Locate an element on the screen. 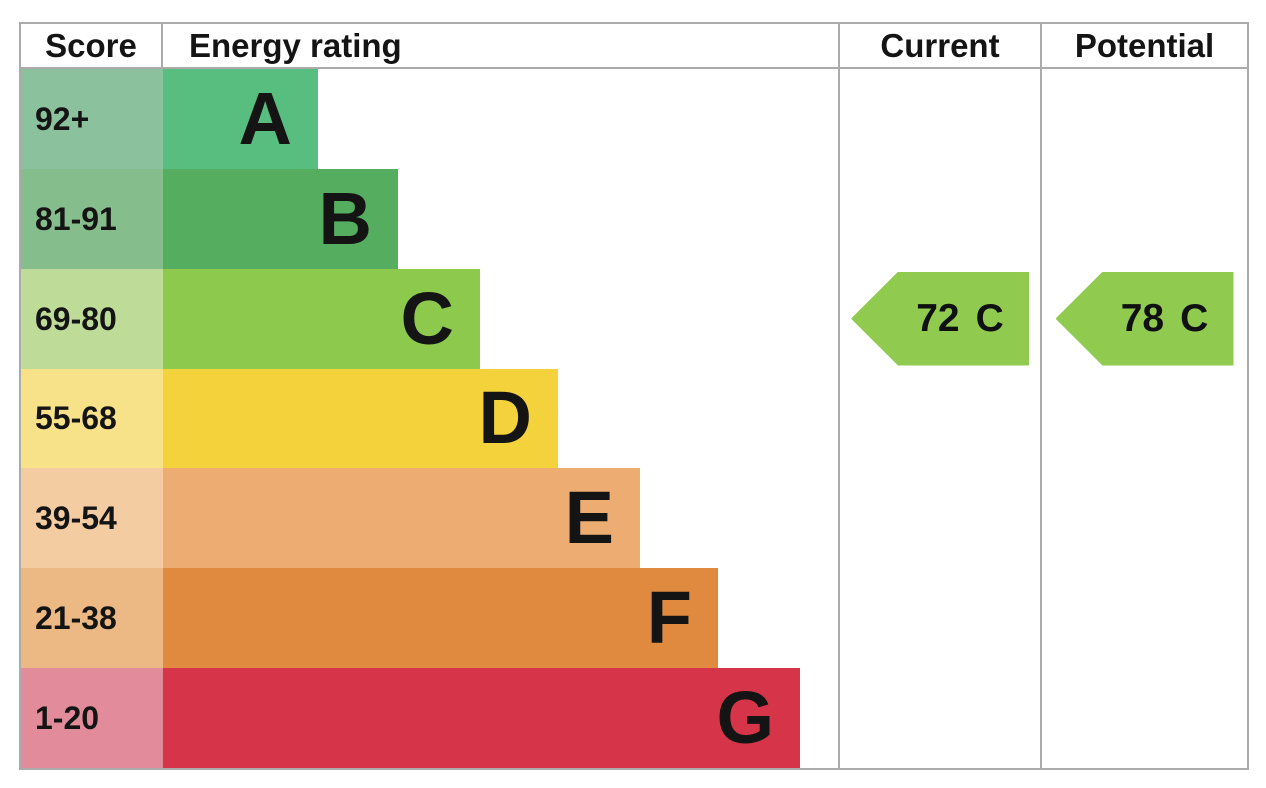  potential-column: 78 C is located at coordinates (1143, 418).